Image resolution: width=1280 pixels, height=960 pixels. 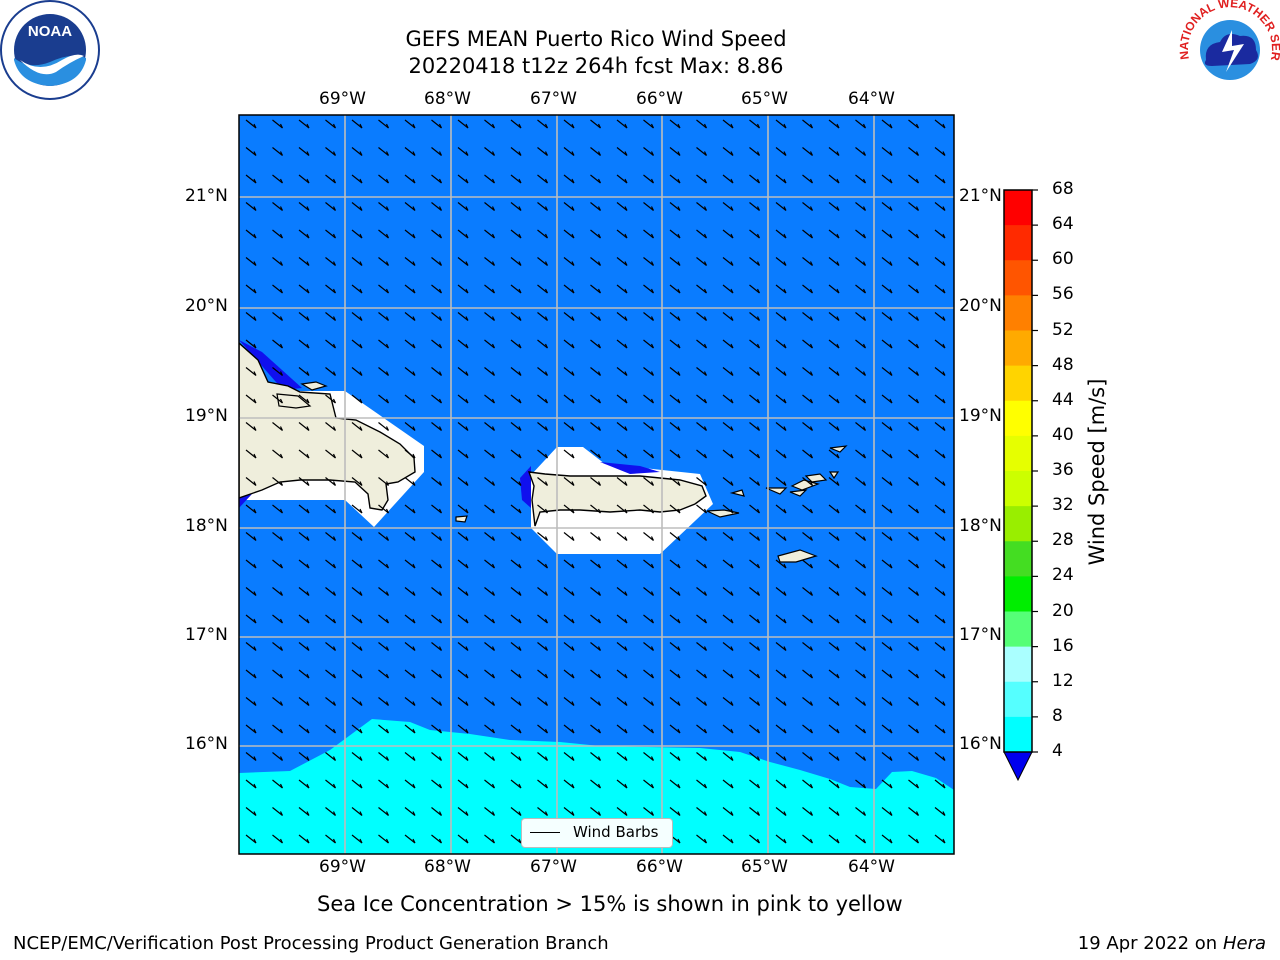 I want to click on lat-label-left: 18°N, so click(x=206, y=526).